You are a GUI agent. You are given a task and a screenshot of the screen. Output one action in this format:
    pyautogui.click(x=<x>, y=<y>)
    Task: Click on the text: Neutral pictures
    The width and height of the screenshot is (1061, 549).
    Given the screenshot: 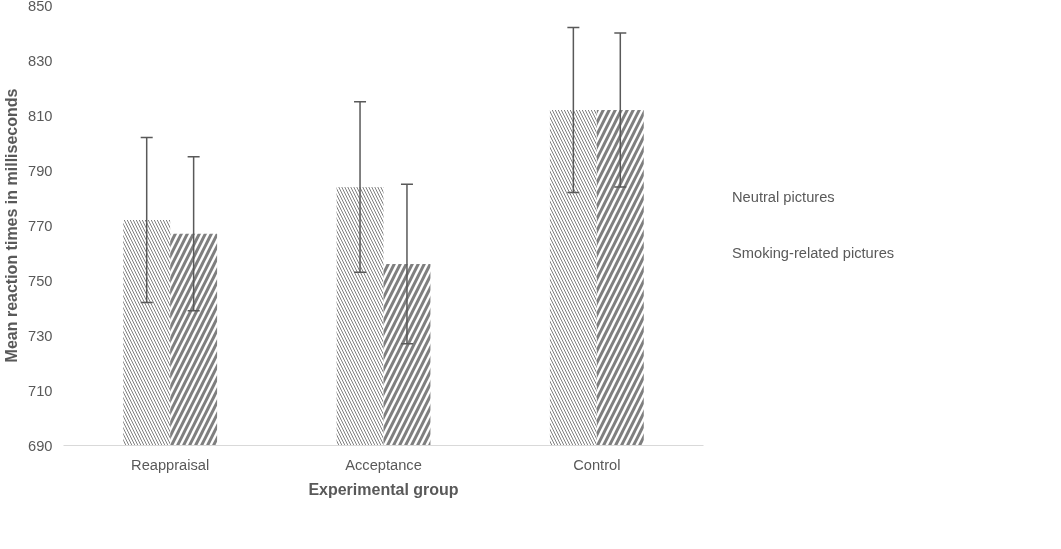 What is the action you would take?
    pyautogui.click(x=783, y=197)
    